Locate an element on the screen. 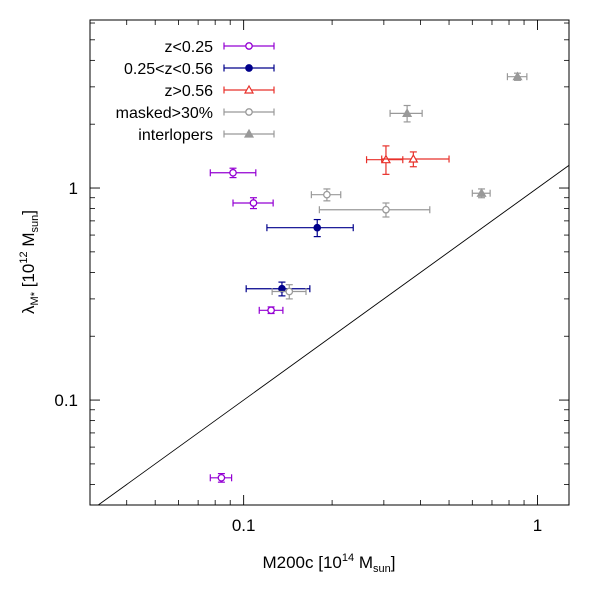 This screenshot has width=600, height=605. x-axis-label: M200c [1014 Msun] is located at coordinates (328, 563).